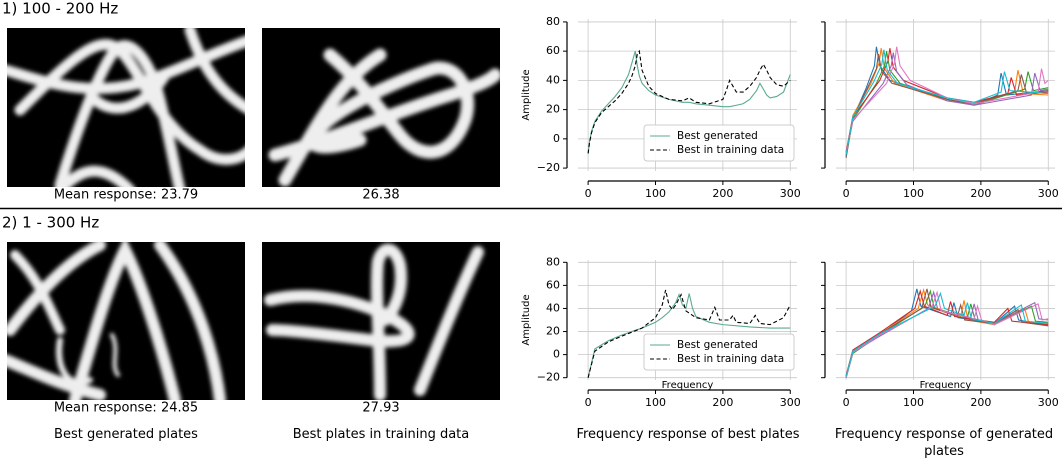  What do you see at coordinates (944, 443) in the screenshot?
I see `column-caption: Frequency response of generated plates` at bounding box center [944, 443].